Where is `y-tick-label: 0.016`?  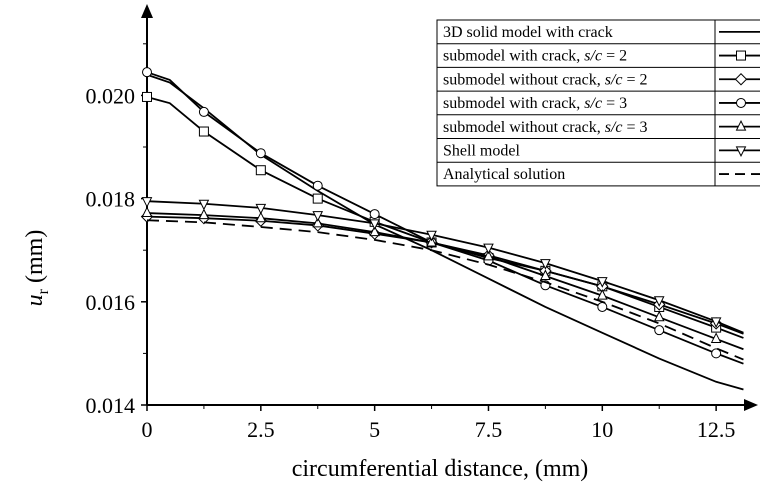 y-tick-label: 0.016 is located at coordinates (111, 302).